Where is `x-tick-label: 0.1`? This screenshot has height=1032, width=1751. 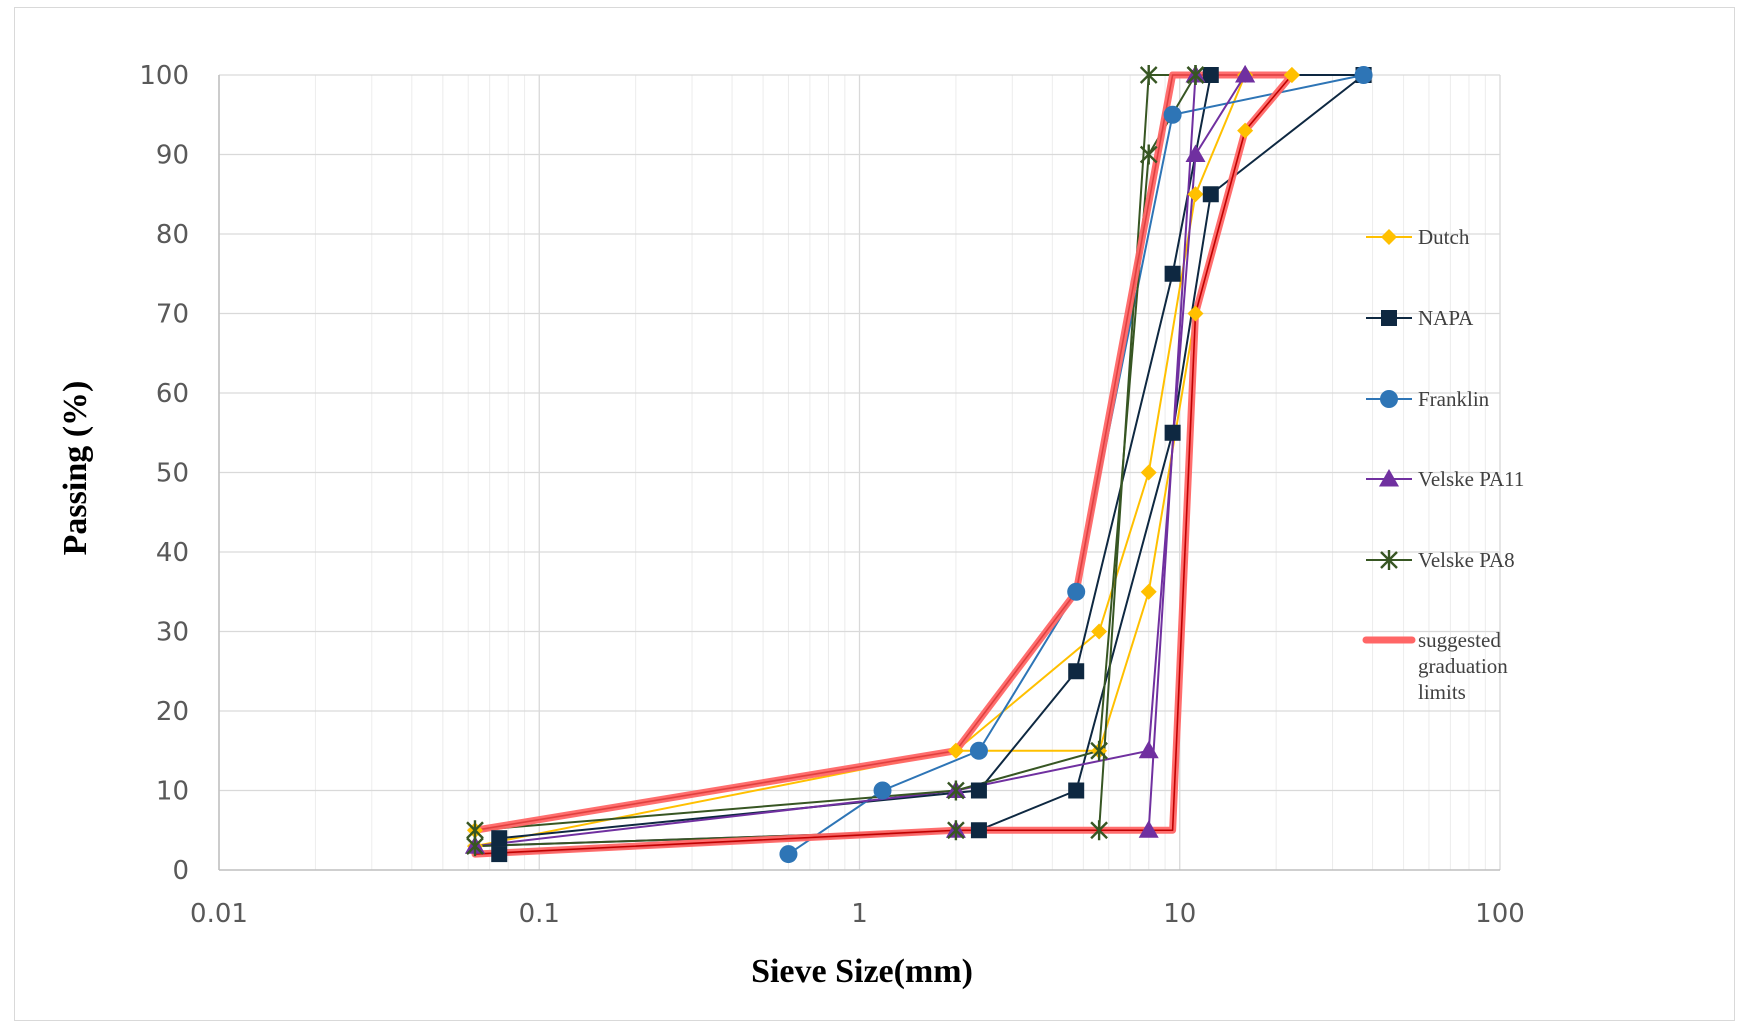 x-tick-label: 0.1 is located at coordinates (539, 914).